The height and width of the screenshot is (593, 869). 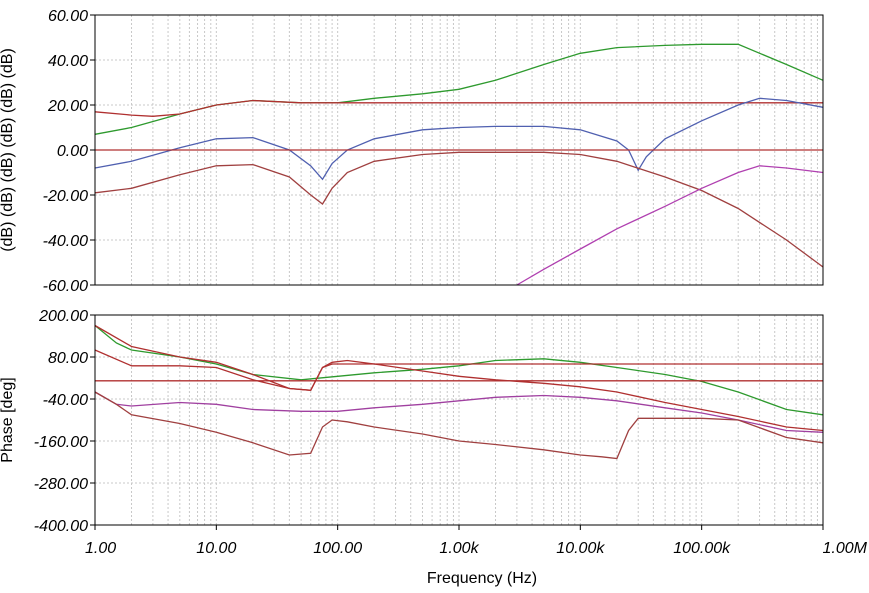 What do you see at coordinates (458, 370) in the screenshot?
I see `series-line-red-mid` at bounding box center [458, 370].